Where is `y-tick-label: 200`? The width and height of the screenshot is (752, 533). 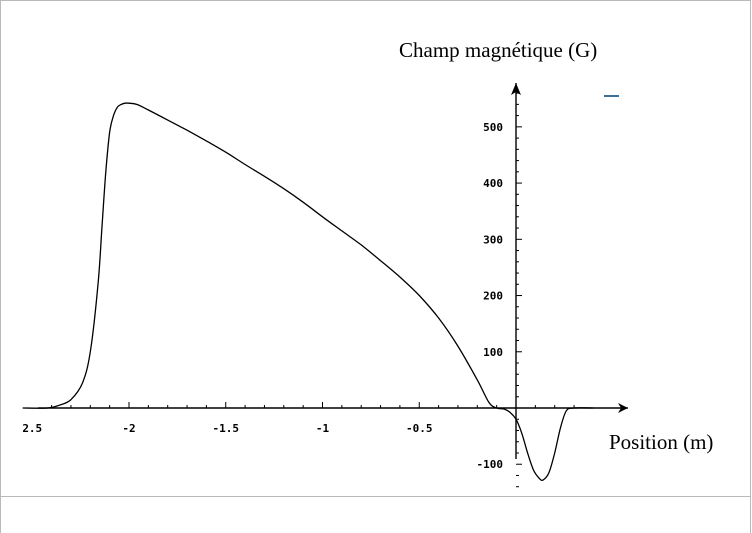
y-tick-label: 200 is located at coordinates (493, 296).